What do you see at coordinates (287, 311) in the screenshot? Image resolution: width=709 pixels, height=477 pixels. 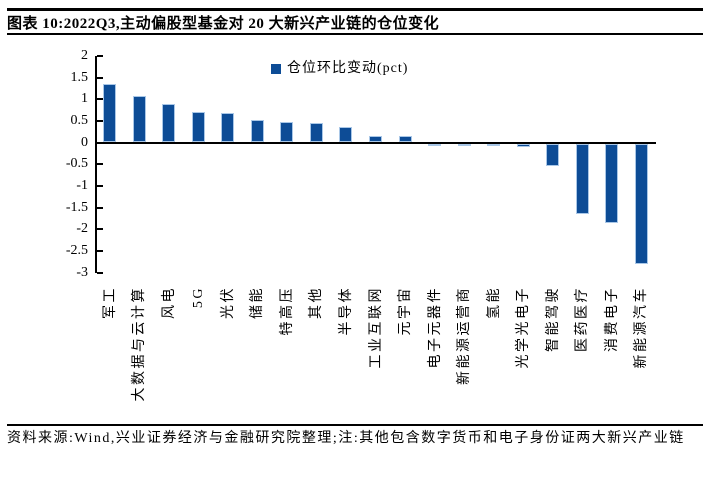 I see `x-label: 特高压` at bounding box center [287, 311].